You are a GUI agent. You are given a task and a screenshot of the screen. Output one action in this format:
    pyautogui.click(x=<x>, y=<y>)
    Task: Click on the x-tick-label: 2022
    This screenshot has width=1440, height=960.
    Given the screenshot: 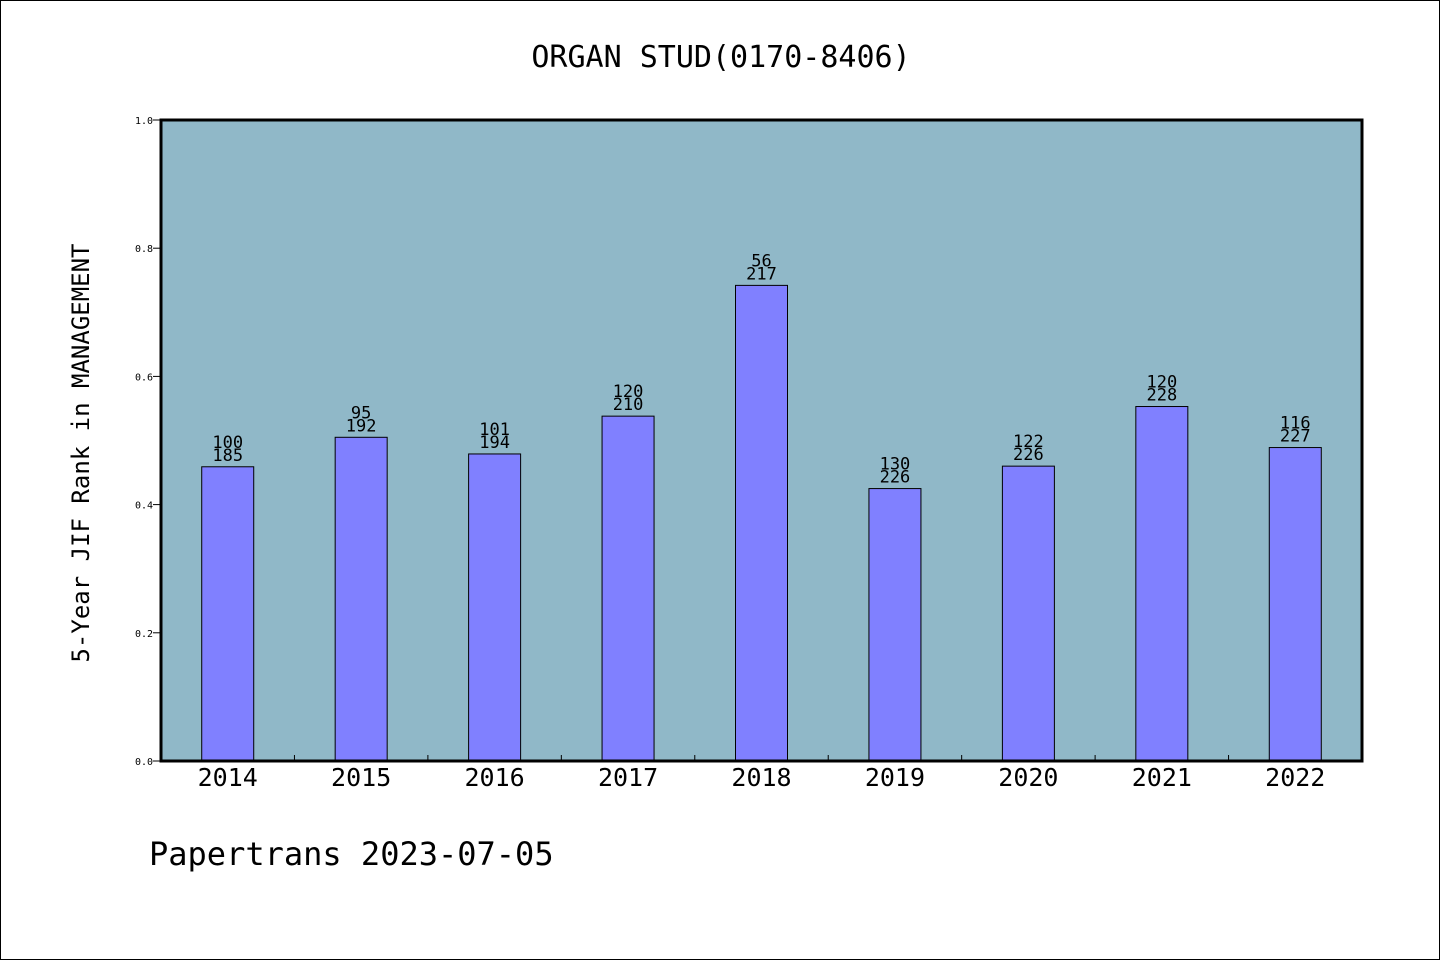 What is the action you would take?
    pyautogui.click(x=1295, y=777)
    